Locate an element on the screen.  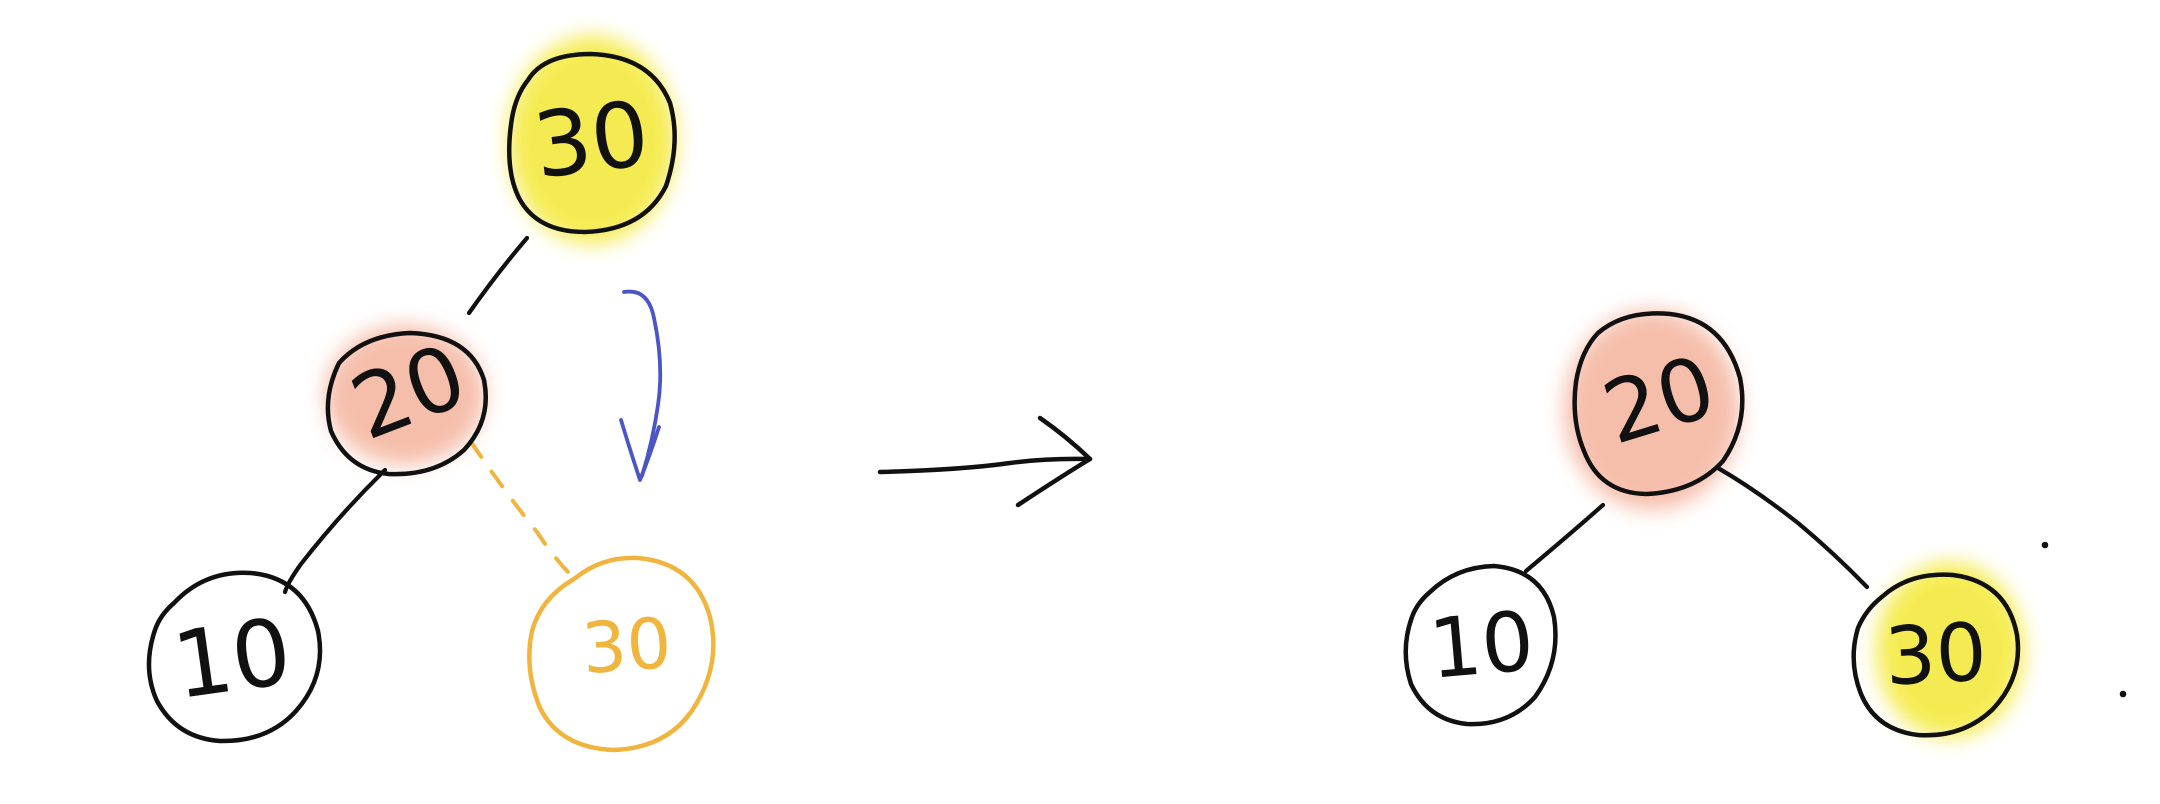
before-middle-node is located at coordinates (407, 403).